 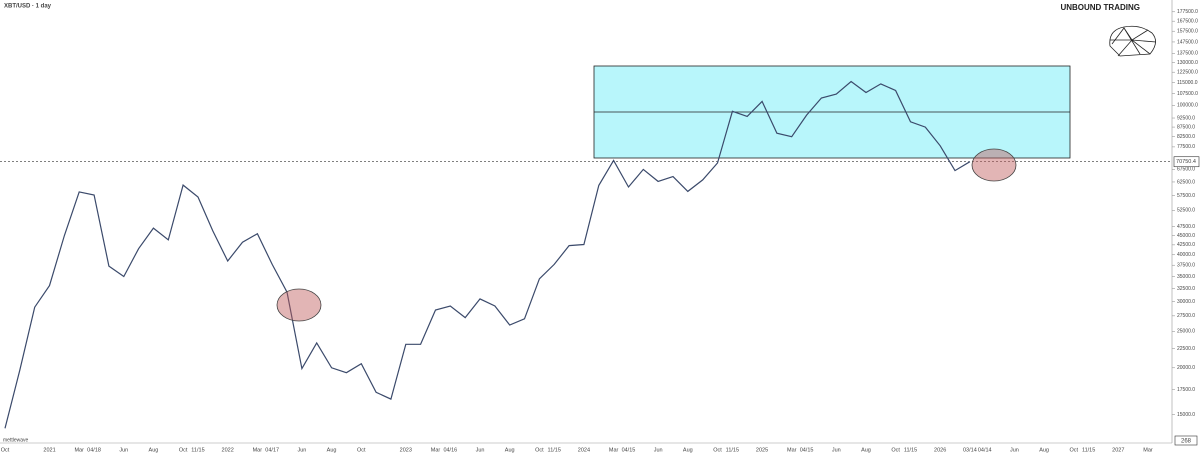 What do you see at coordinates (1186, 368) in the screenshot?
I see `y-tick-label: 20000.0` at bounding box center [1186, 368].